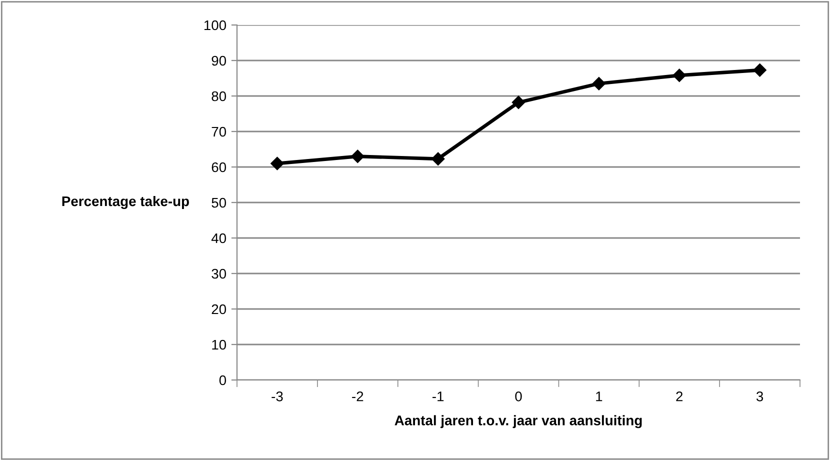 The image size is (830, 460). Describe the element at coordinates (219, 167) in the screenshot. I see `y-tick-label: 60` at that location.